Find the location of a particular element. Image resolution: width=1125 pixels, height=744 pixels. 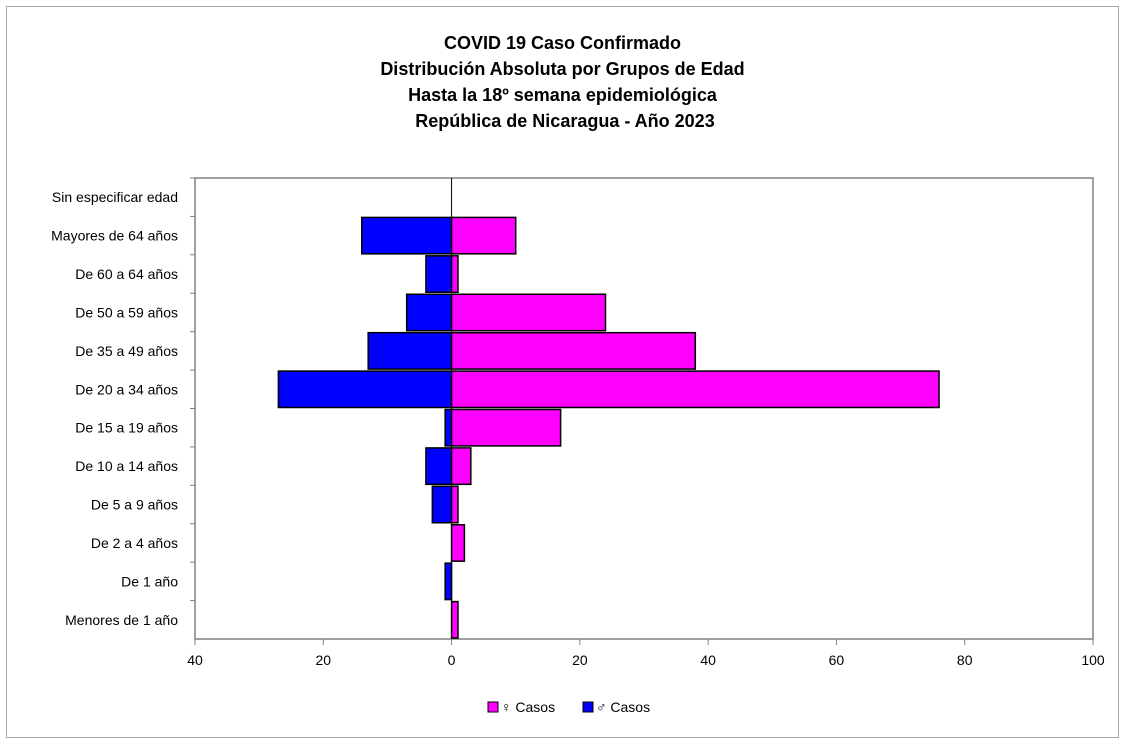

category-label: De 20 a 34 años is located at coordinates (126, 389).